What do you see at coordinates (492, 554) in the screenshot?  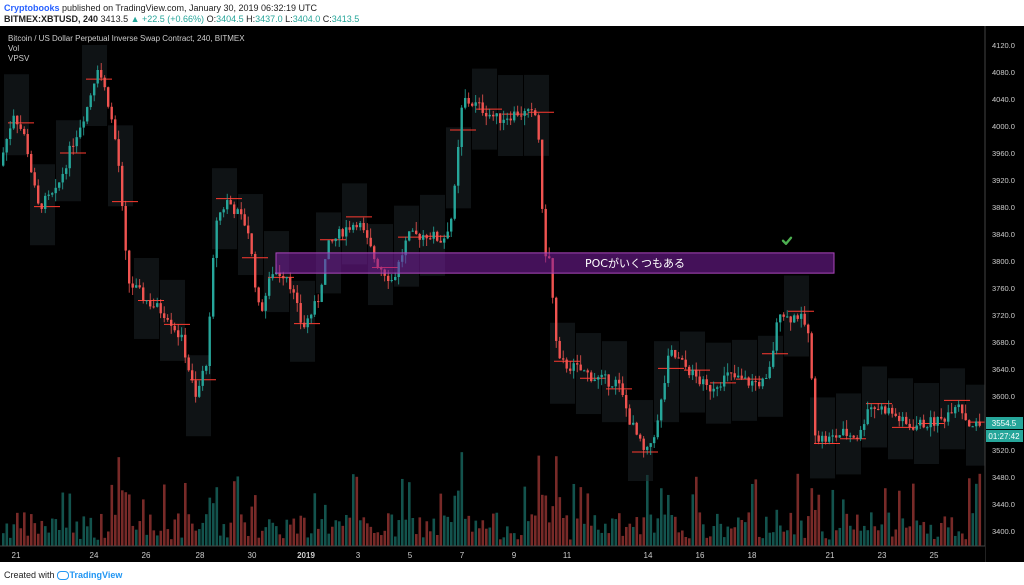 I see `time-axis` at bounding box center [492, 554].